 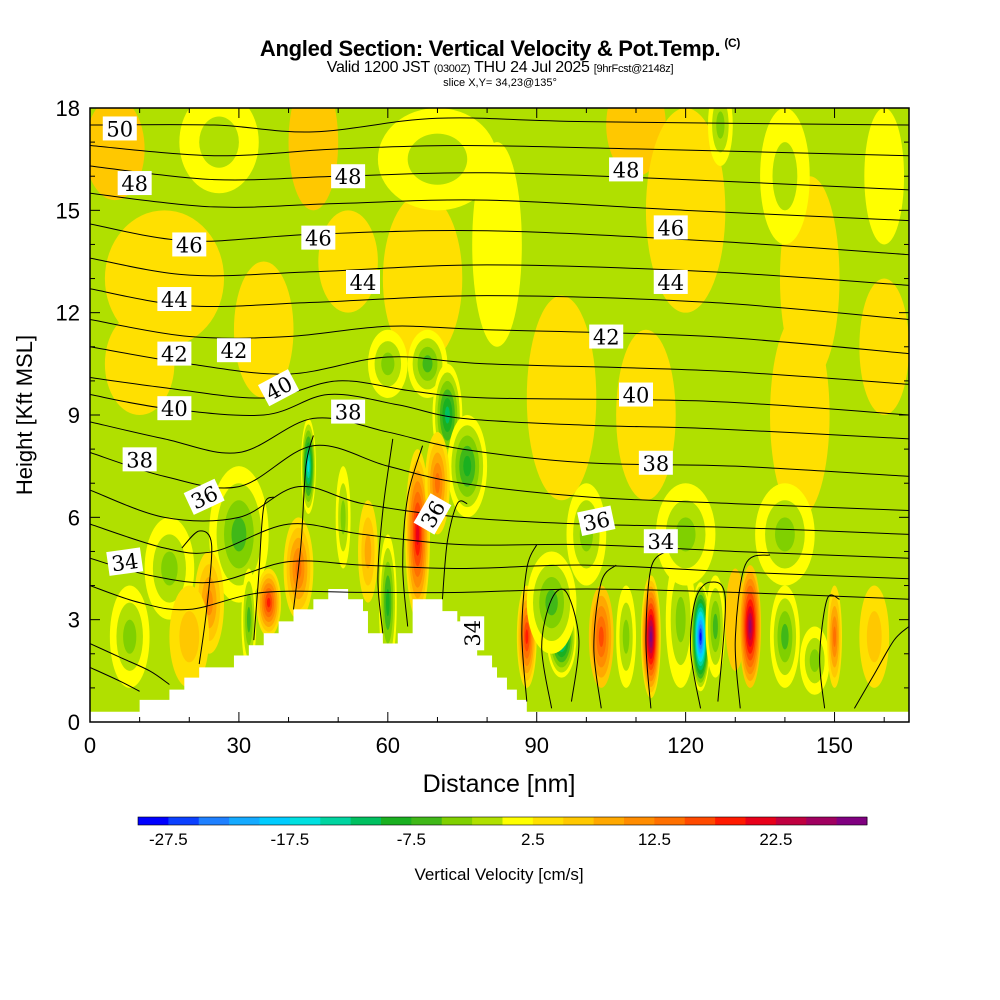 I want to click on y-tick-label: 3, so click(x=74, y=620).